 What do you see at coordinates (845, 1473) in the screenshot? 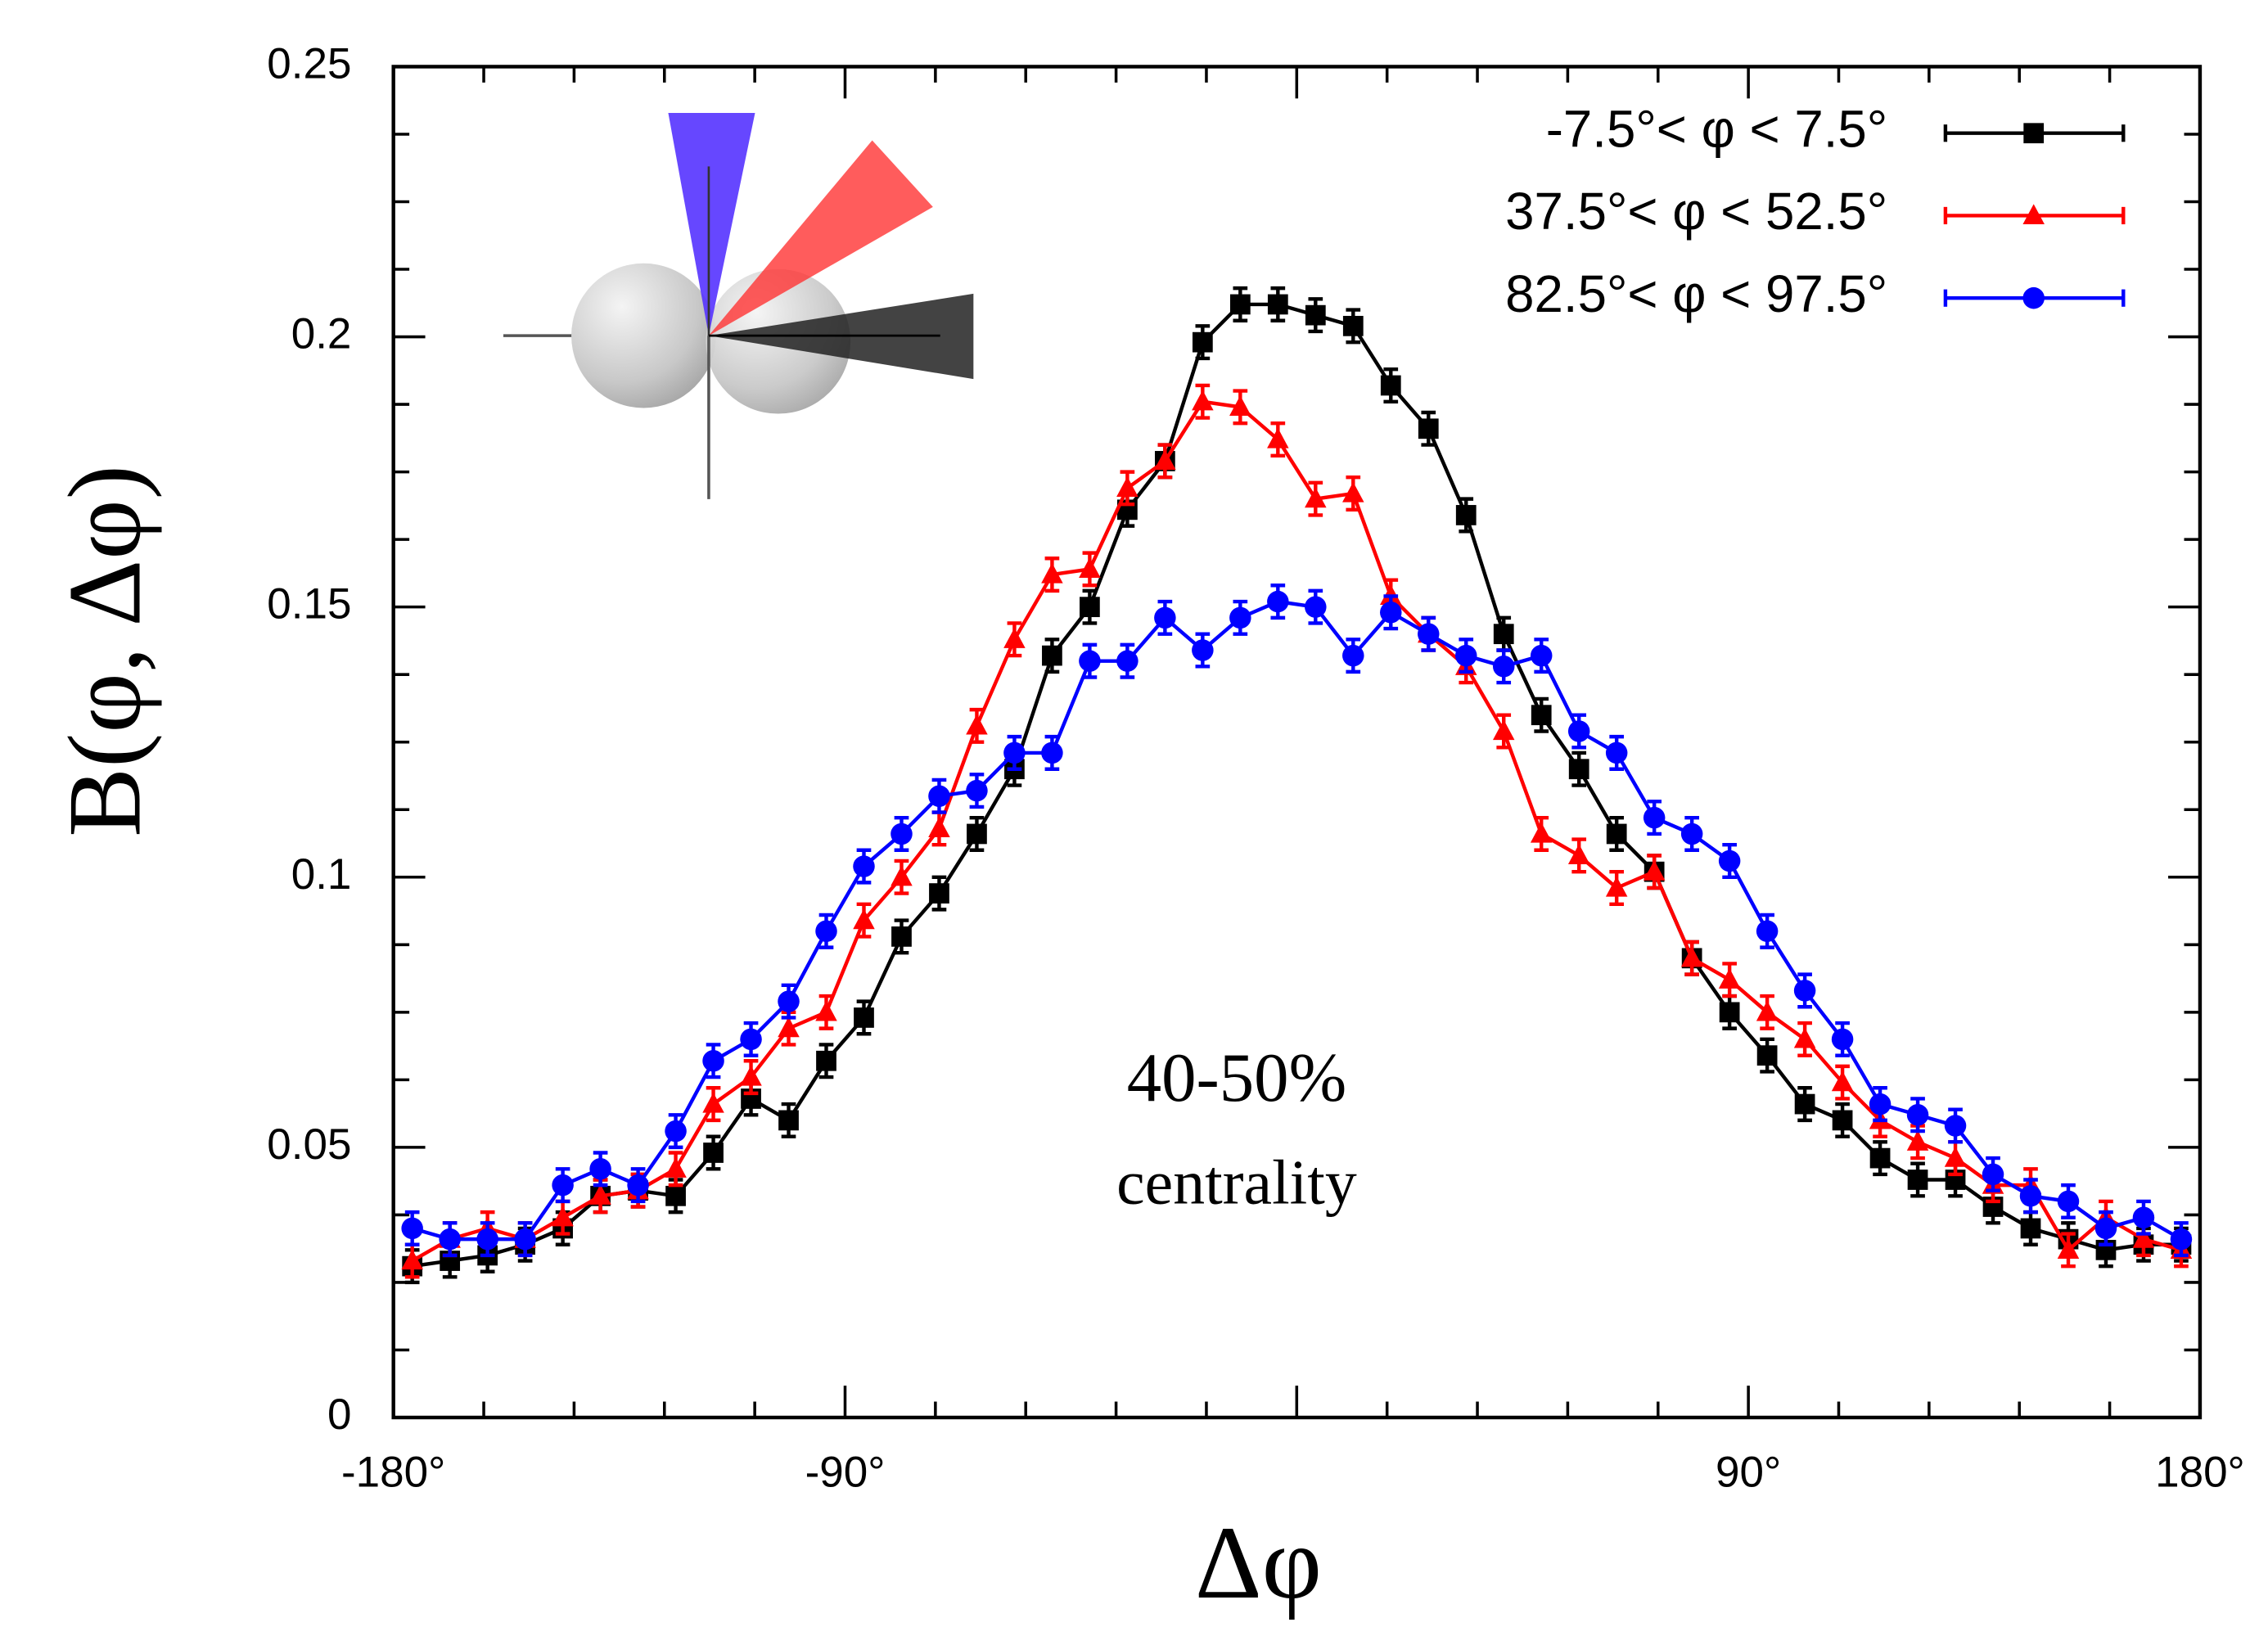
I see `x-tick-label: -90°` at bounding box center [845, 1473].